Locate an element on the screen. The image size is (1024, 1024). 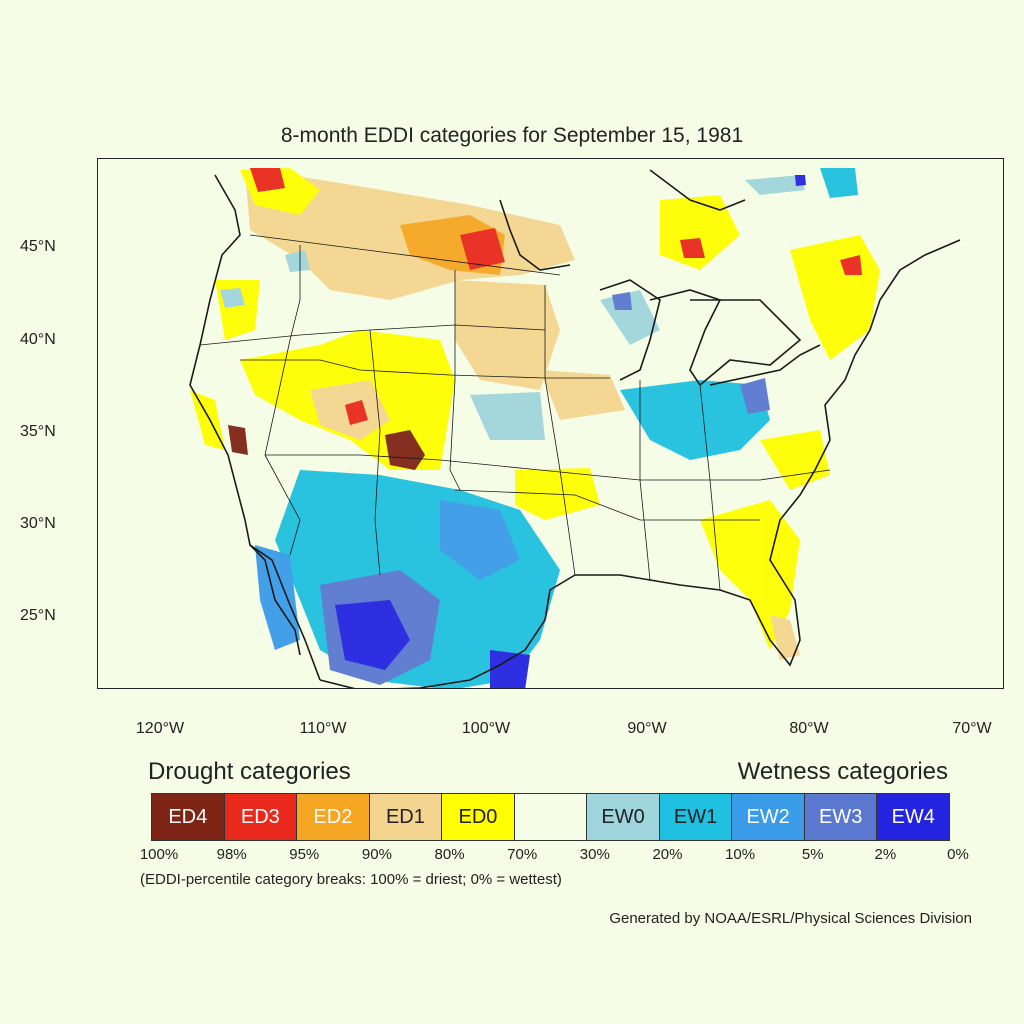
legend-cell-ew2: EW2 is located at coordinates (768, 817).